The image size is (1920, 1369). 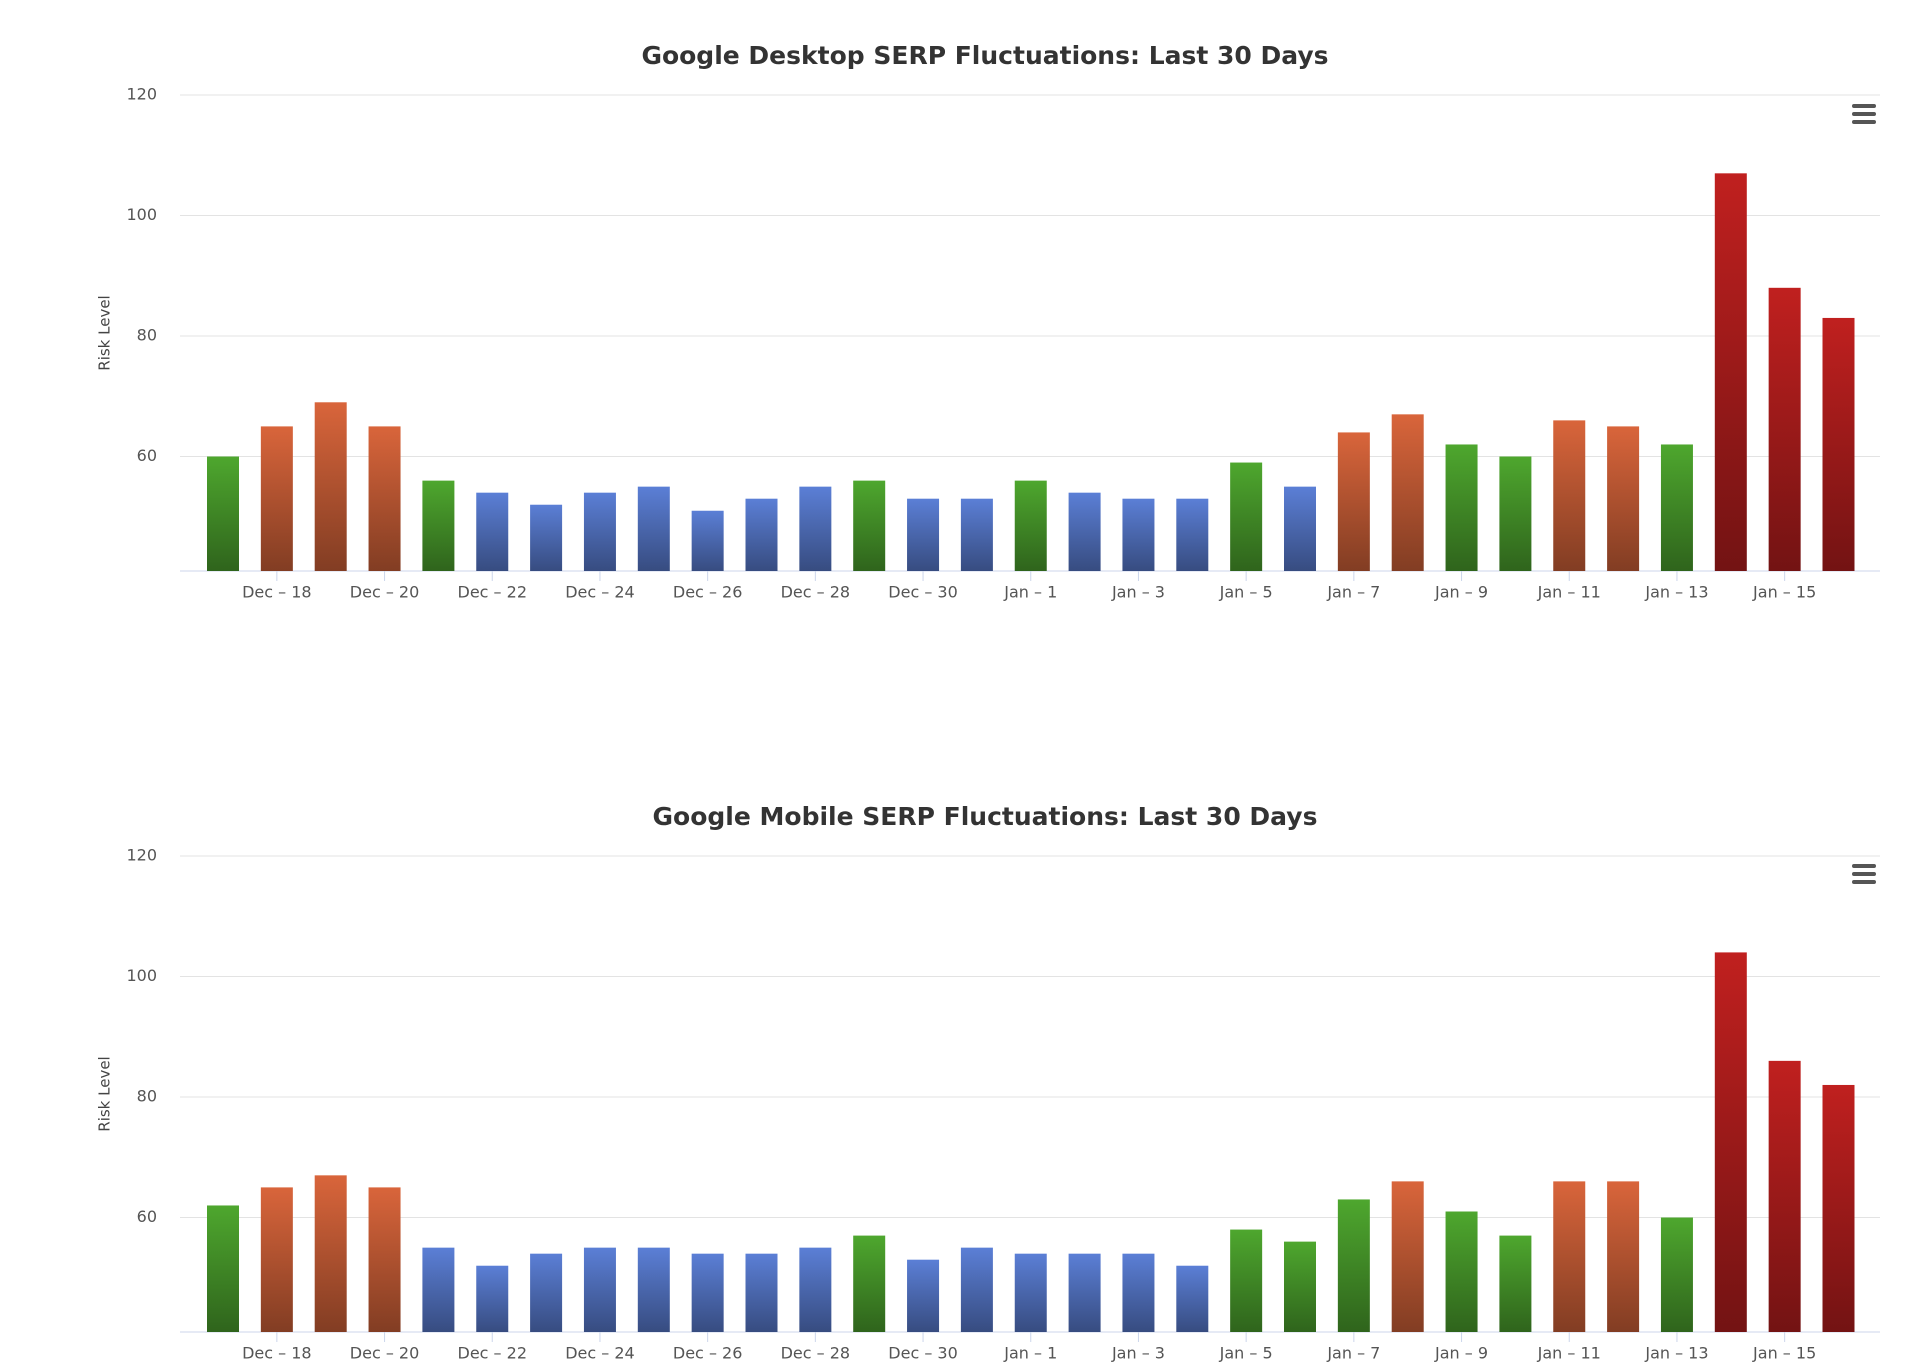 What do you see at coordinates (923, 1353) in the screenshot?
I see `x-tick-label: Dec – 30` at bounding box center [923, 1353].